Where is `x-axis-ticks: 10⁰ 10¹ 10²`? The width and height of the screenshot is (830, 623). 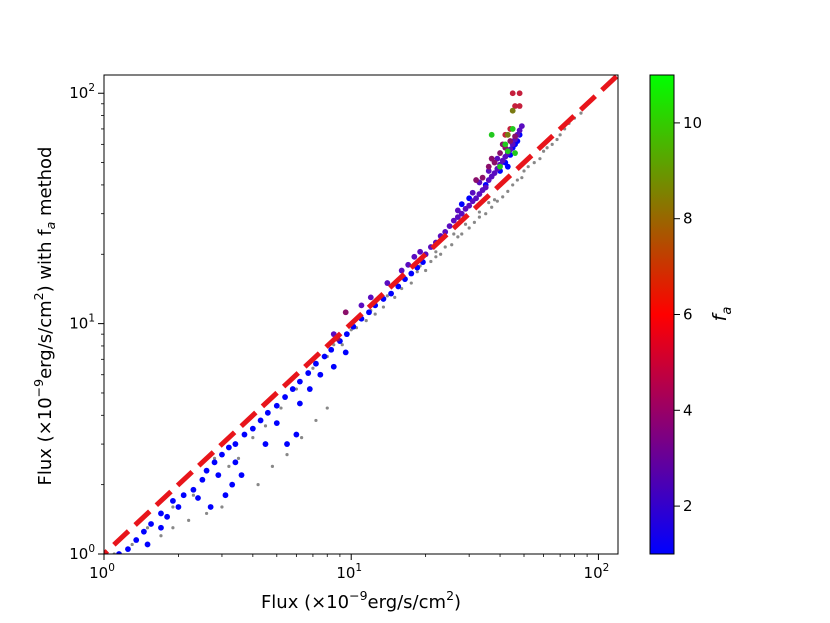
x-axis-ticks: 10⁰ 10¹ 10² is located at coordinates (349, 568).